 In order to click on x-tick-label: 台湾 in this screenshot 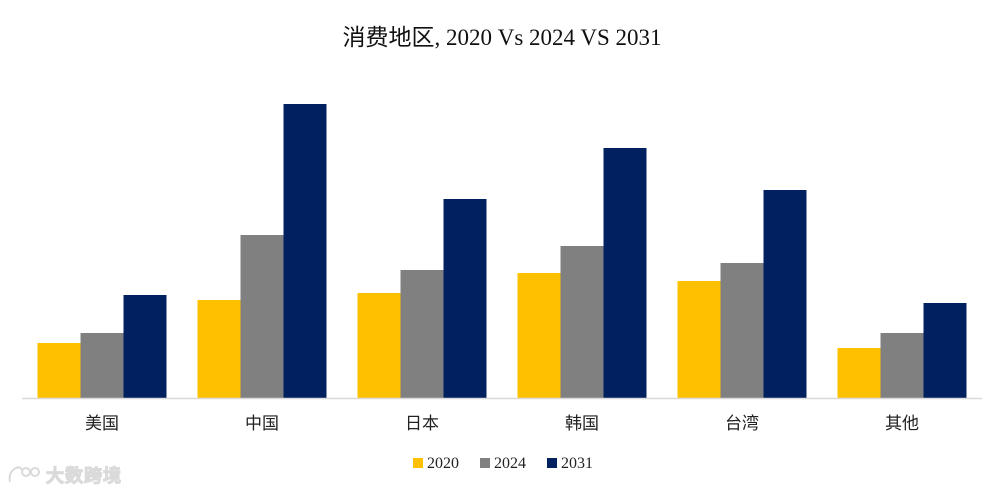, I will do `click(742, 424)`.